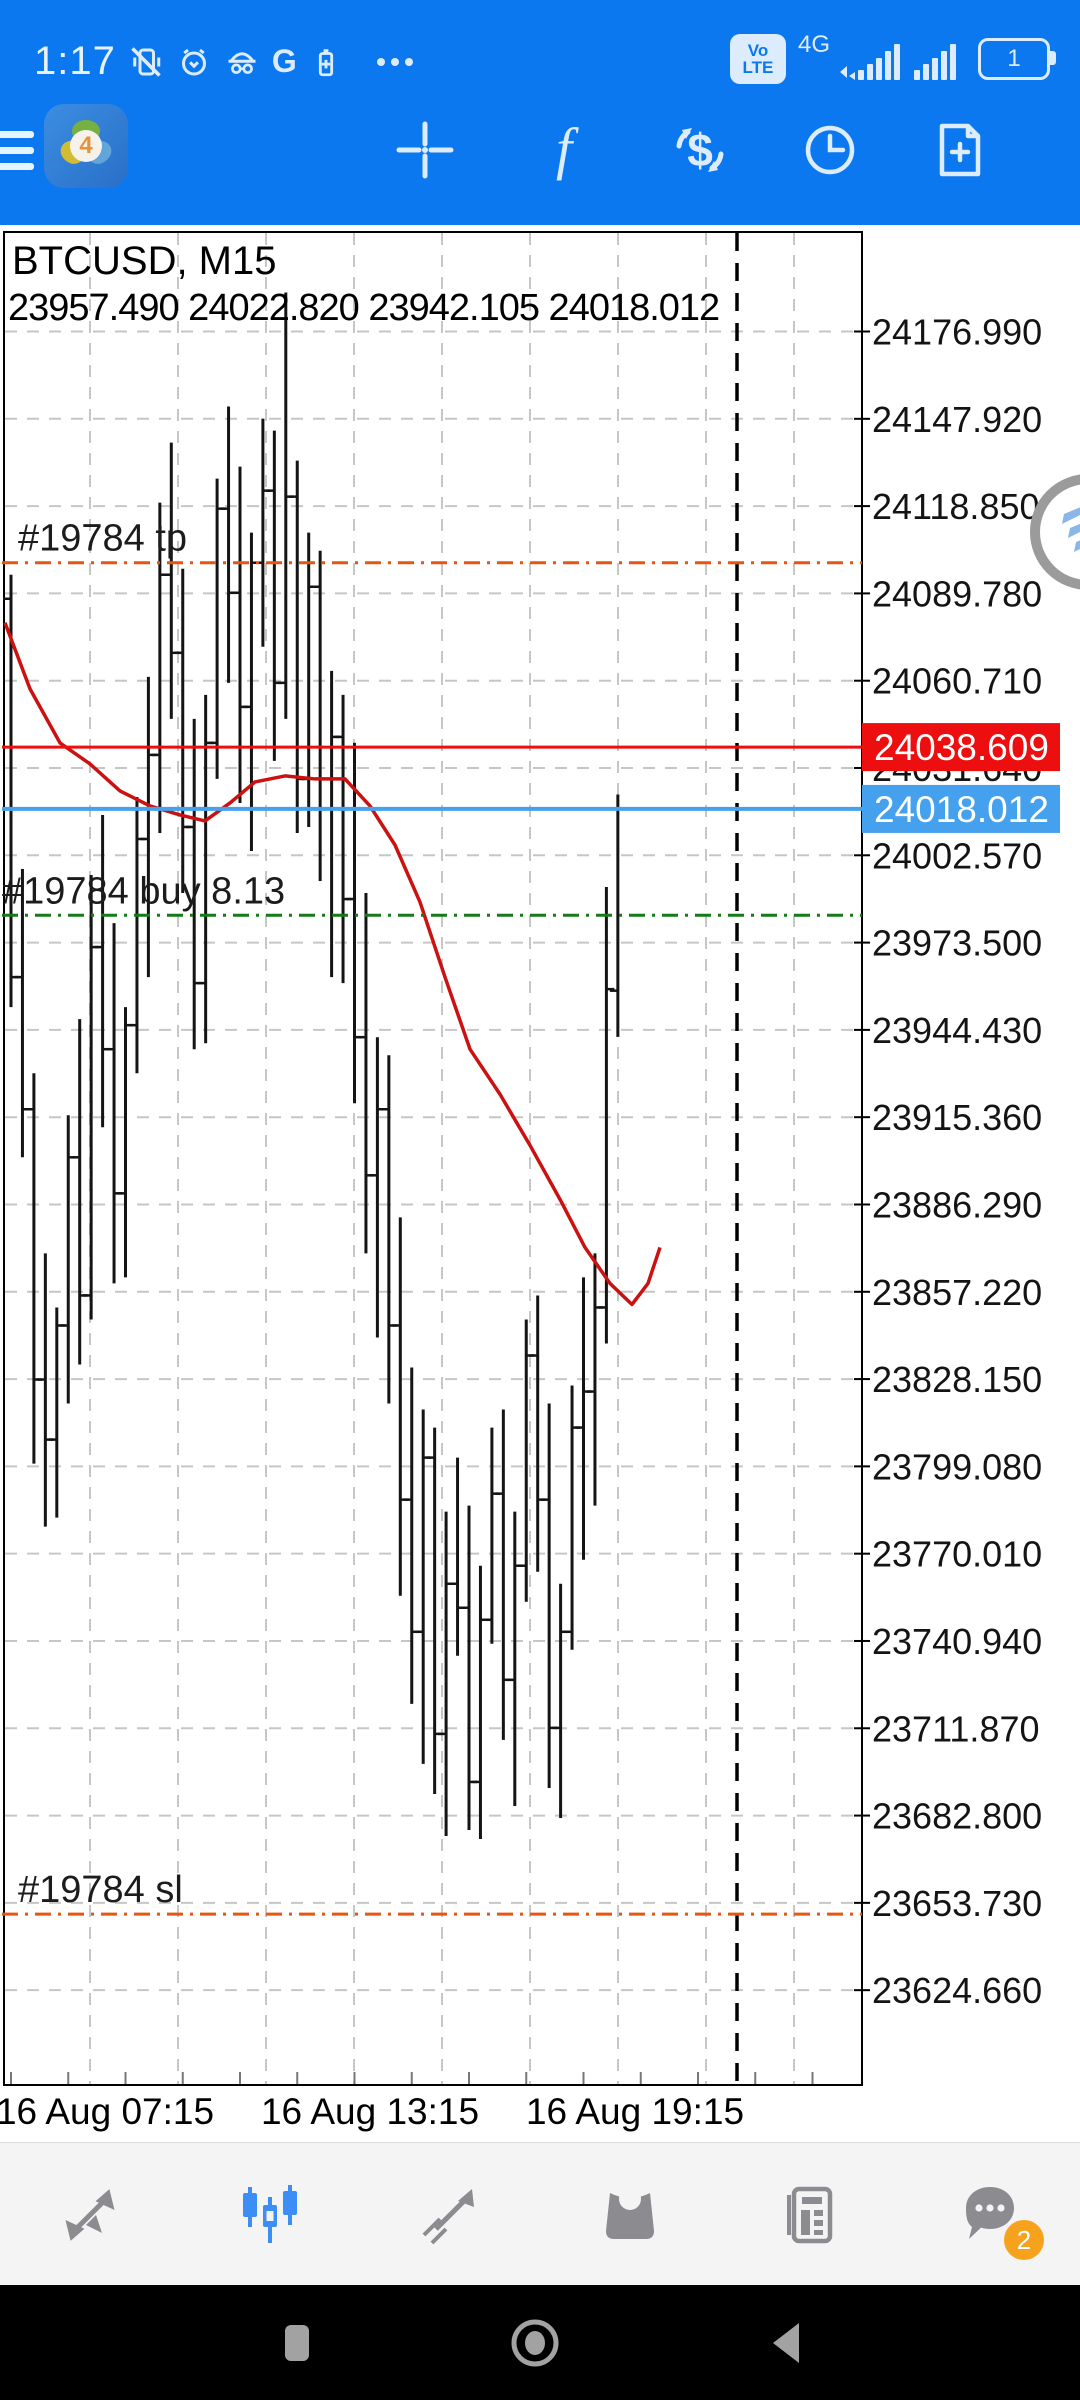 The height and width of the screenshot is (2400, 1080). I want to click on time-axis: 16 Aug 07:15 16 Aug 13:15 16 Aug 19:15, so click(372, 2111).